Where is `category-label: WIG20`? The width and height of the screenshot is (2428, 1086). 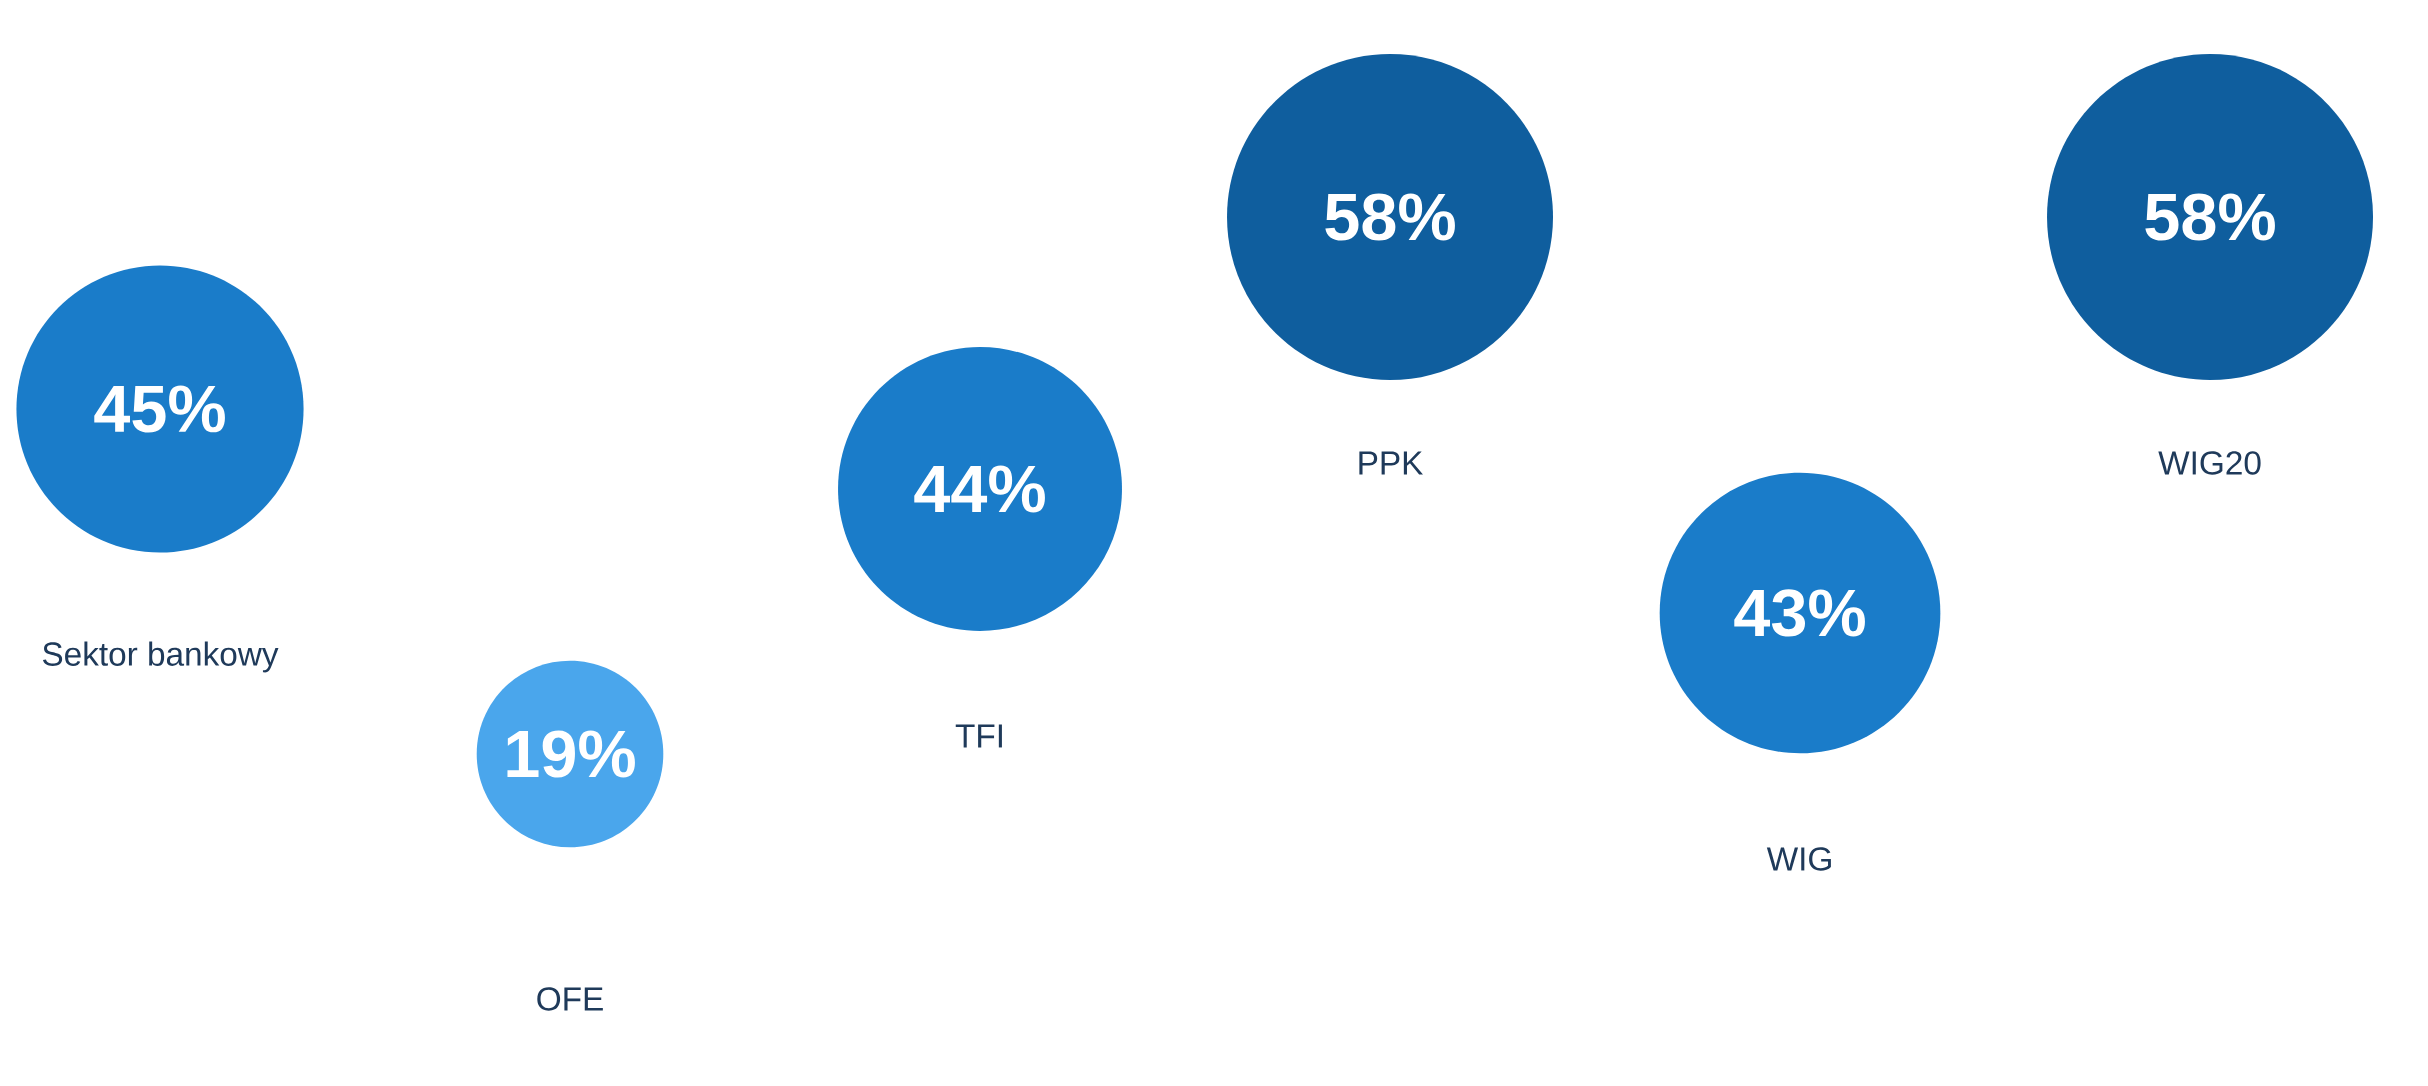 category-label: WIG20 is located at coordinates (2209, 463).